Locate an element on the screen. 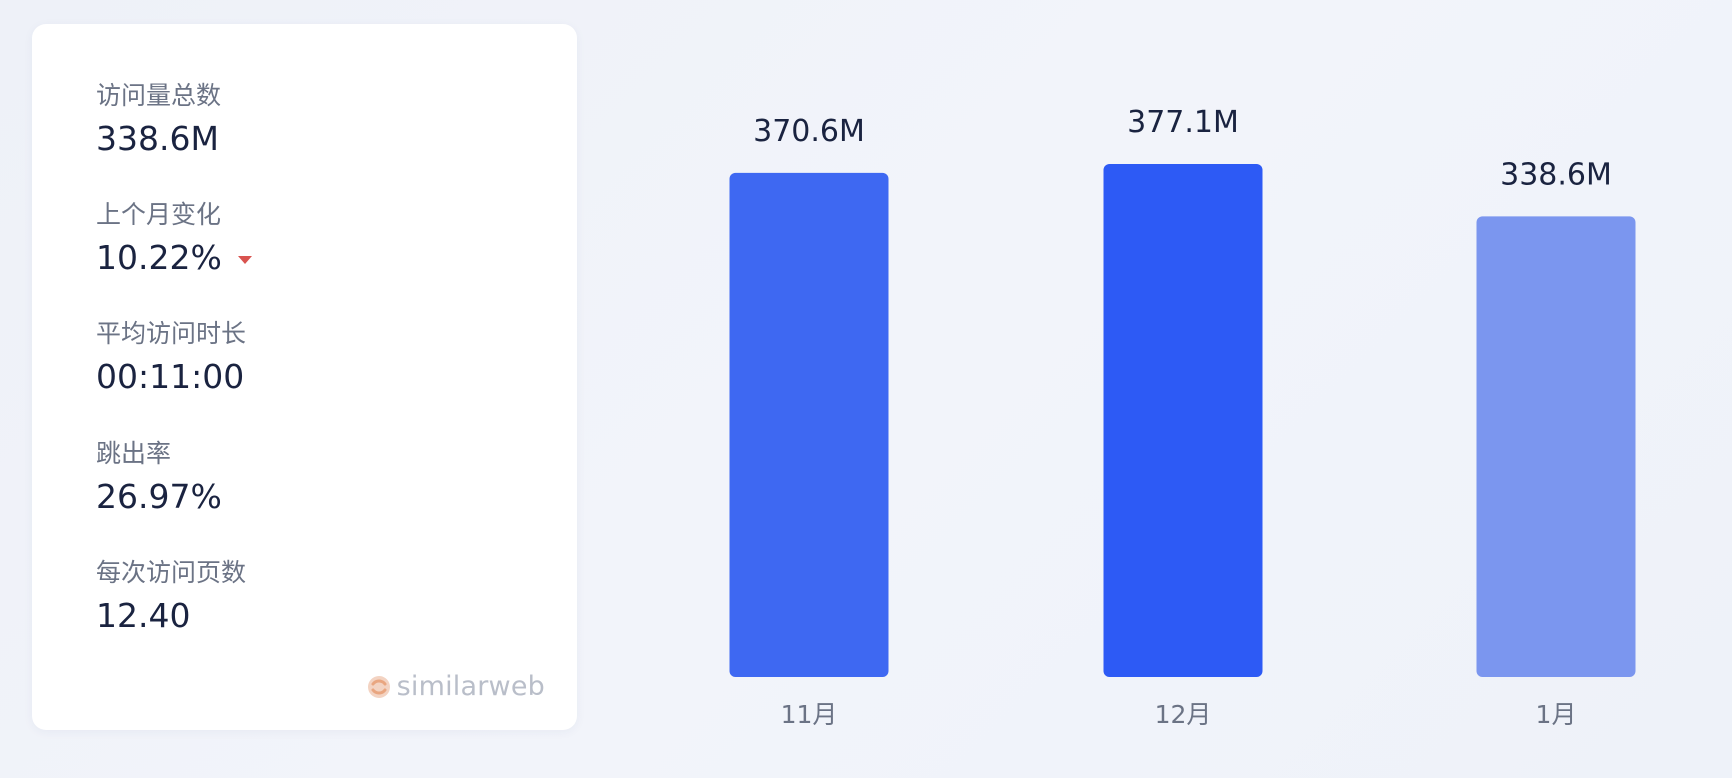  metric-value: 10.22% is located at coordinates (174, 258).